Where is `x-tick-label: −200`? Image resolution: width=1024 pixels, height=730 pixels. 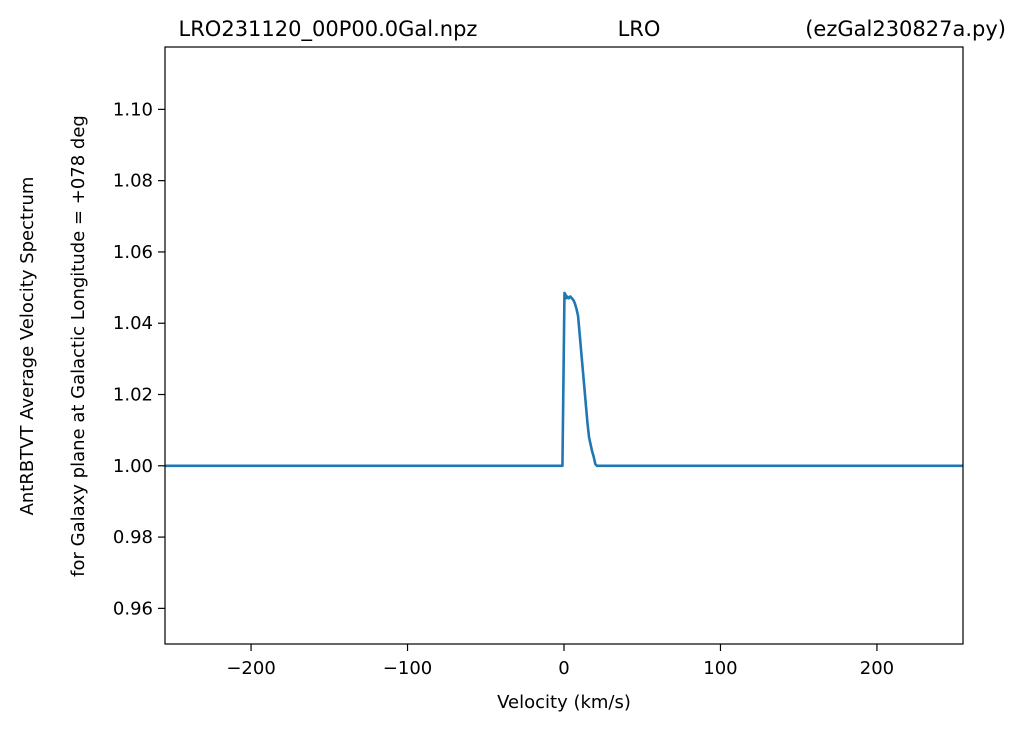
x-tick-label: −200 is located at coordinates (250, 668).